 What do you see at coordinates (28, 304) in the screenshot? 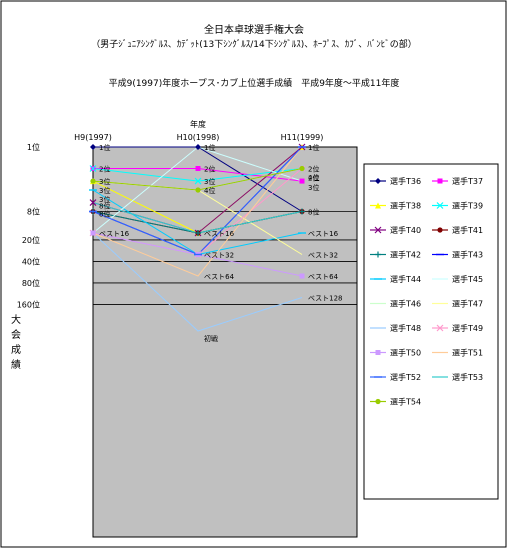
I see `y-tick-label: 160位` at bounding box center [28, 304].